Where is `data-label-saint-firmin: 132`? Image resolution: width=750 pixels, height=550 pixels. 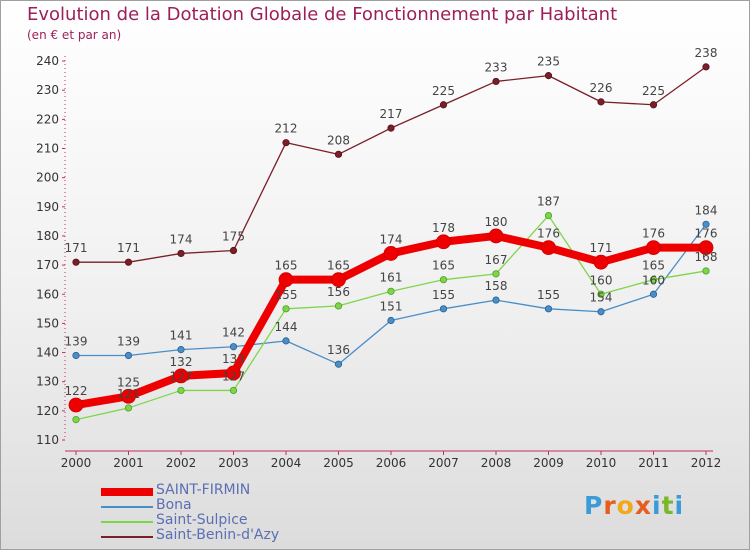 data-label-saint-firmin: 132 is located at coordinates (181, 362).